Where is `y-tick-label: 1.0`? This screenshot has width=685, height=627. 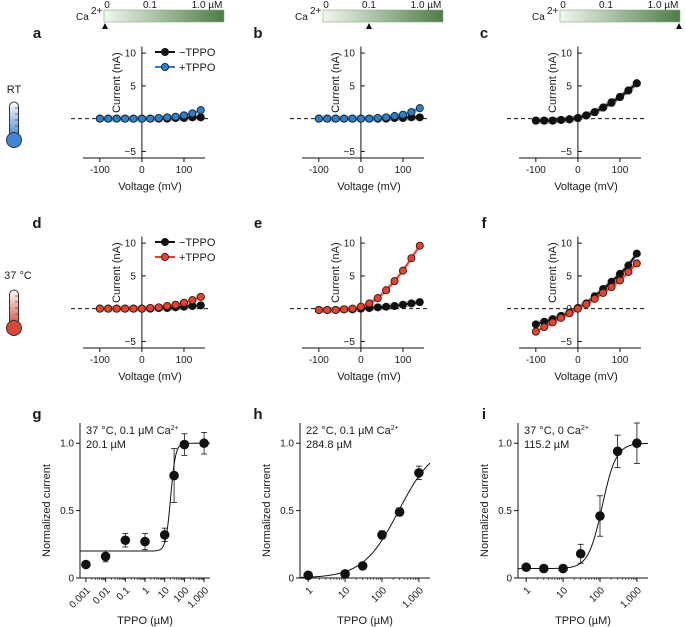 y-tick-label: 1.0 is located at coordinates (67, 444).